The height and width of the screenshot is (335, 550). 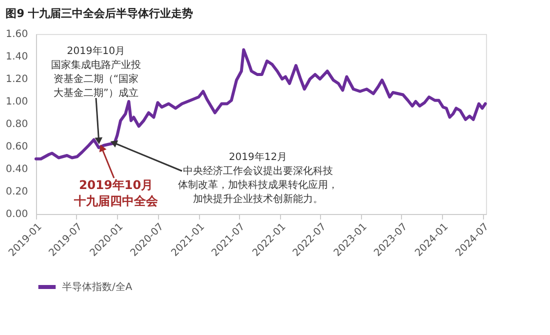 What do you see at coordinates (17, 57) in the screenshot?
I see `y-tick-label: 1.40` at bounding box center [17, 57].